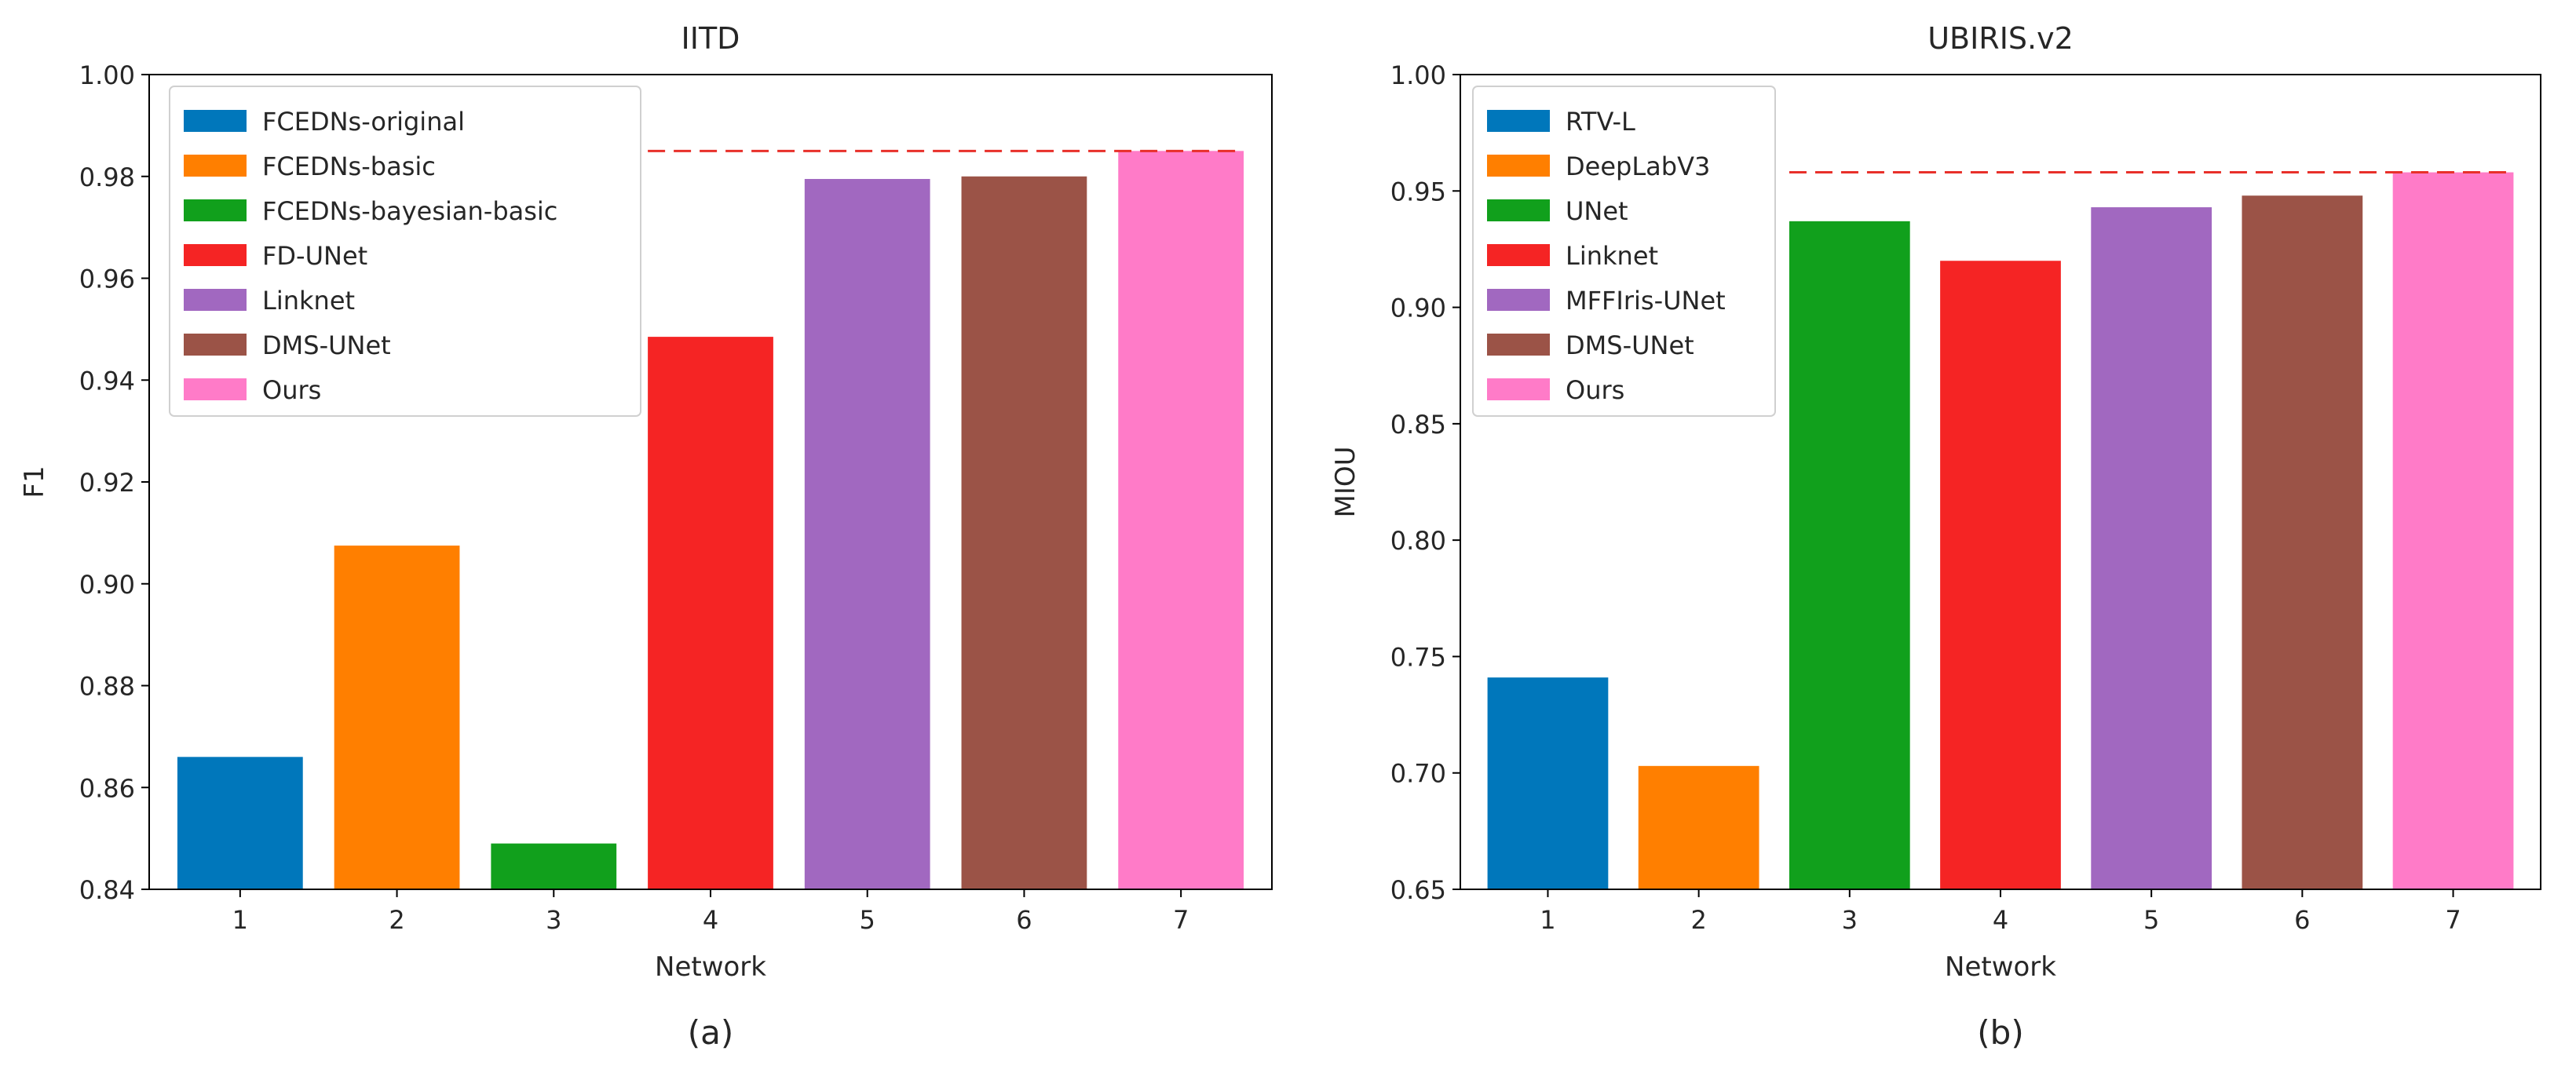 The image size is (2576, 1073). Describe the element at coordinates (107, 483) in the screenshot. I see `y-tick-label: 0.92` at that location.